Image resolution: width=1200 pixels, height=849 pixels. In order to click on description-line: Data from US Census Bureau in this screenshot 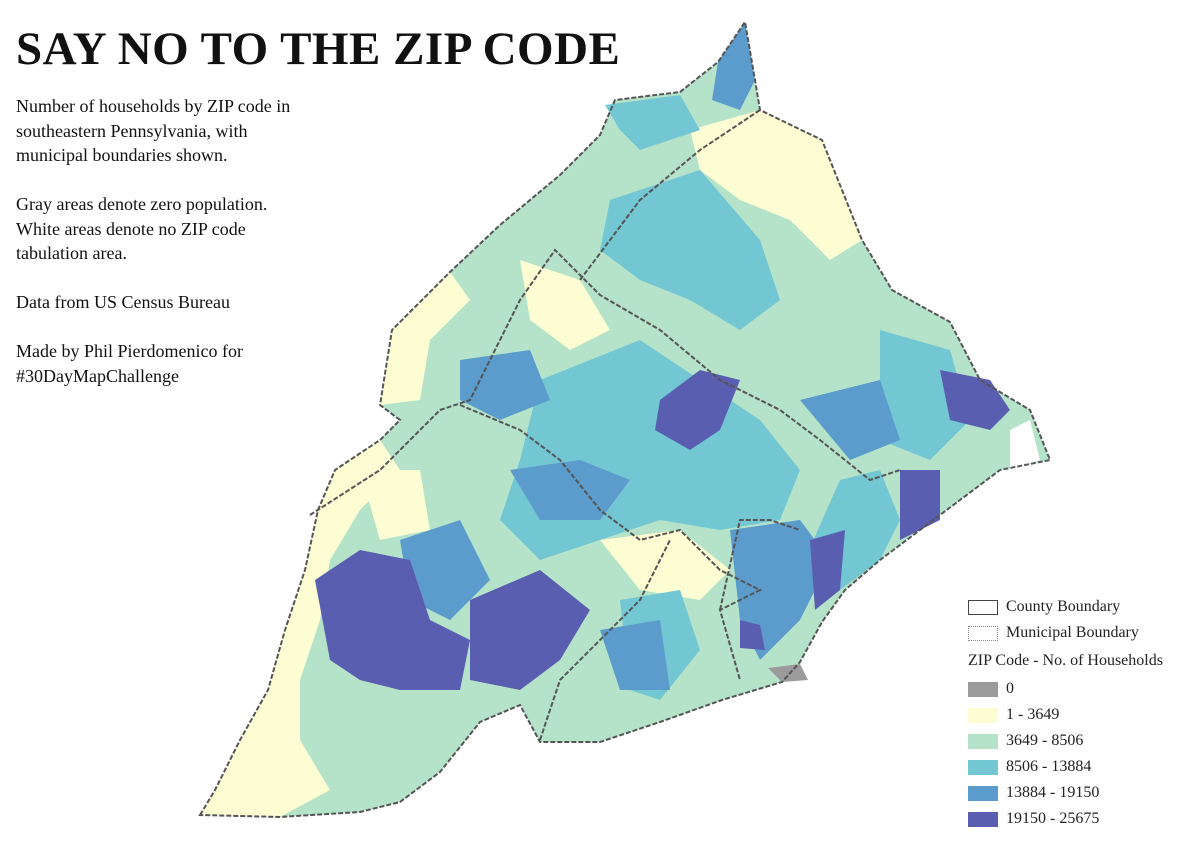, I will do `click(123, 302)`.